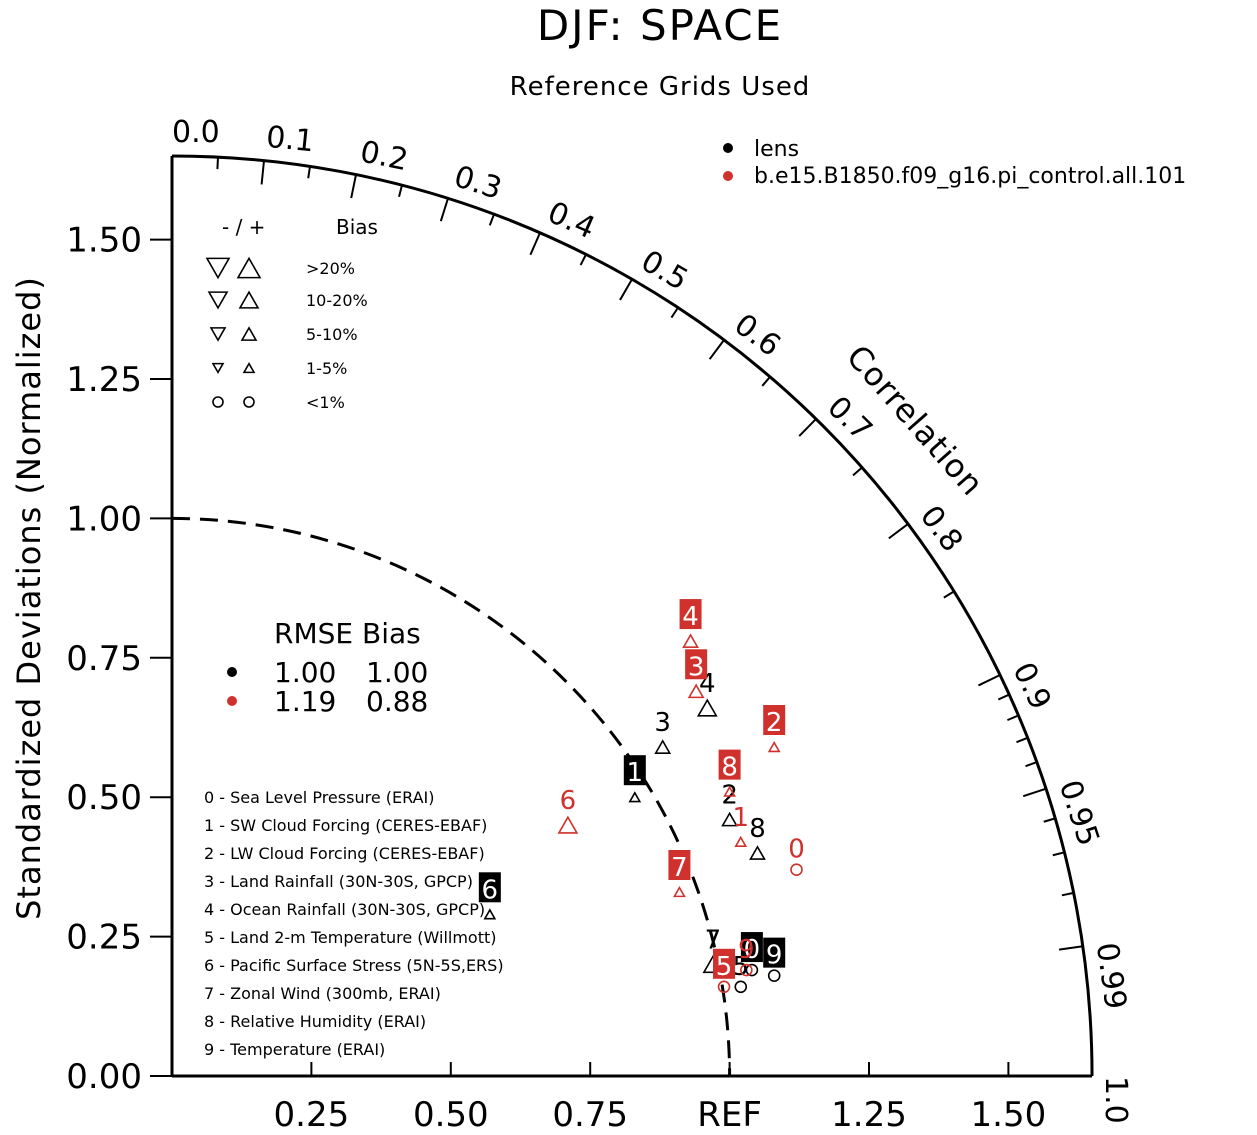 The height and width of the screenshot is (1135, 1257). What do you see at coordinates (724, 987) in the screenshot?
I see `point-control-5-marker` at bounding box center [724, 987].